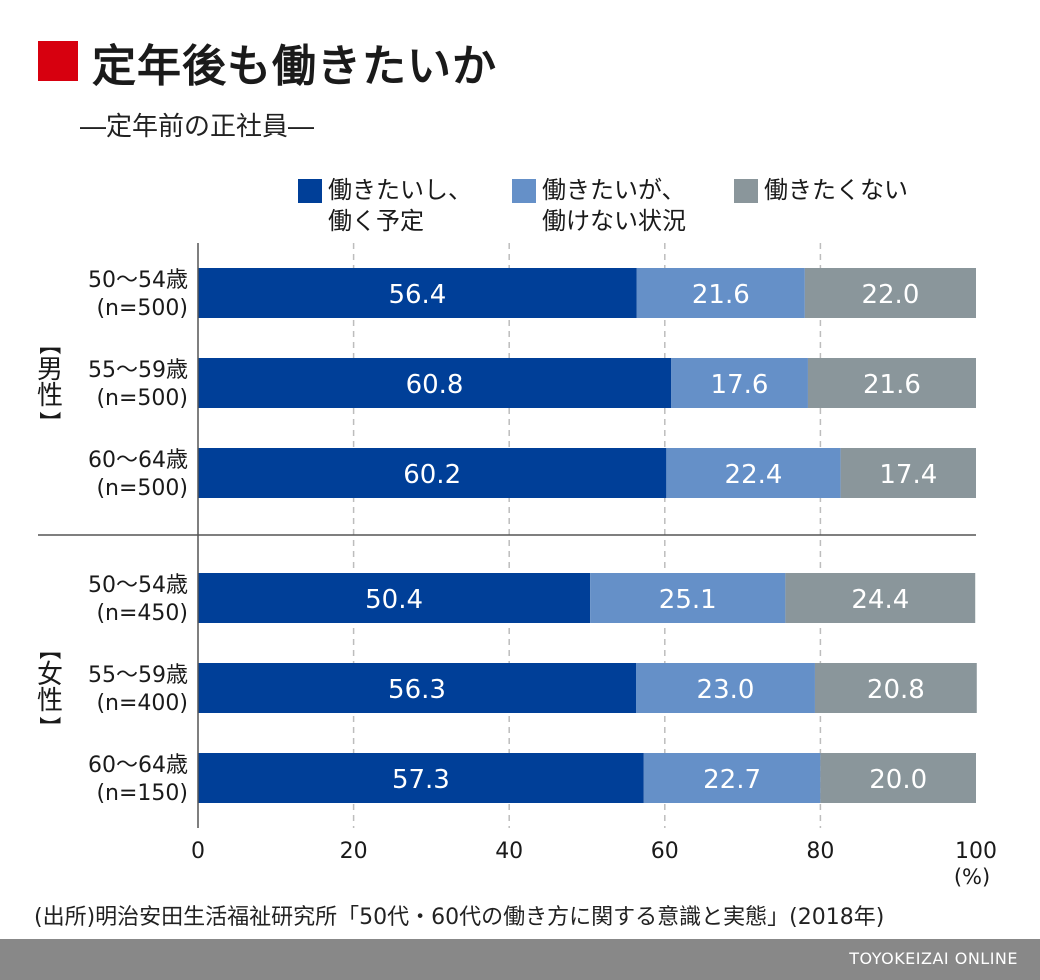 This screenshot has width=1040, height=980. Describe the element at coordinates (58, 61) in the screenshot. I see `title-marker` at that location.